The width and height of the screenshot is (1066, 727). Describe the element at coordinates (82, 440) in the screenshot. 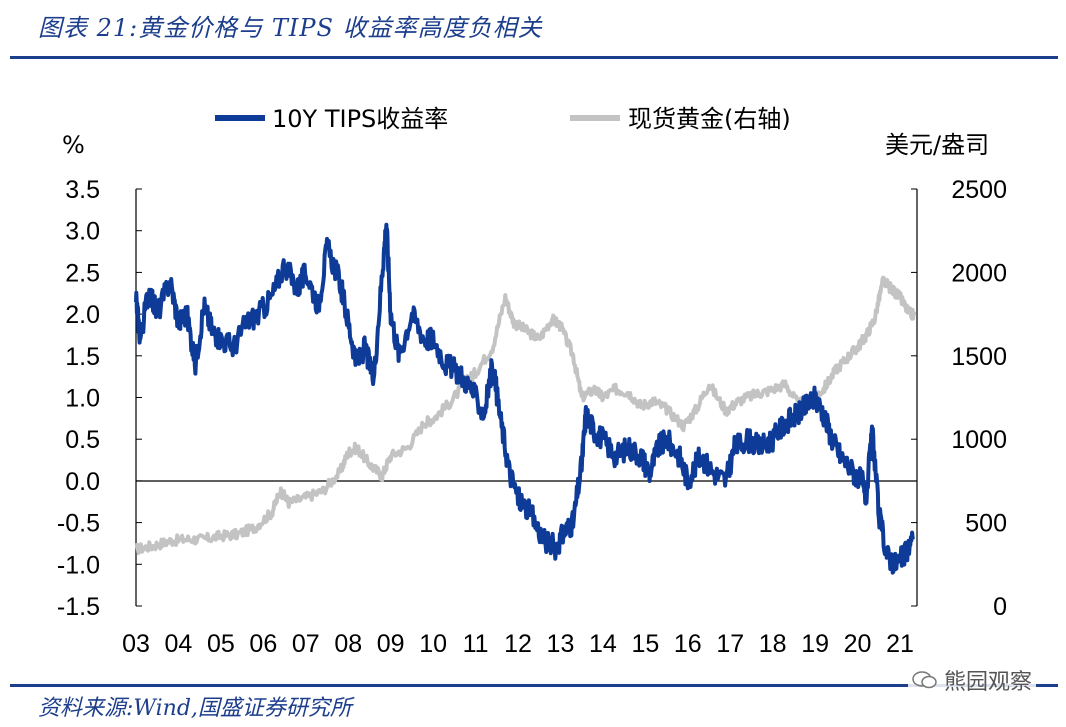

I see `left-tick-label: 0.5` at that location.